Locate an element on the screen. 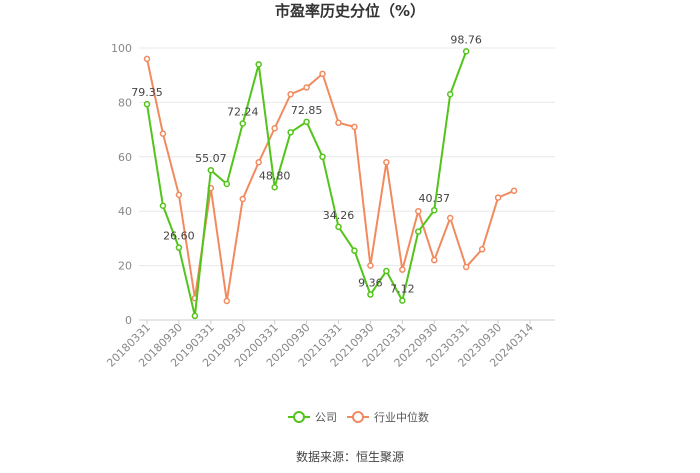  data-label: 72.24 is located at coordinates (243, 112).